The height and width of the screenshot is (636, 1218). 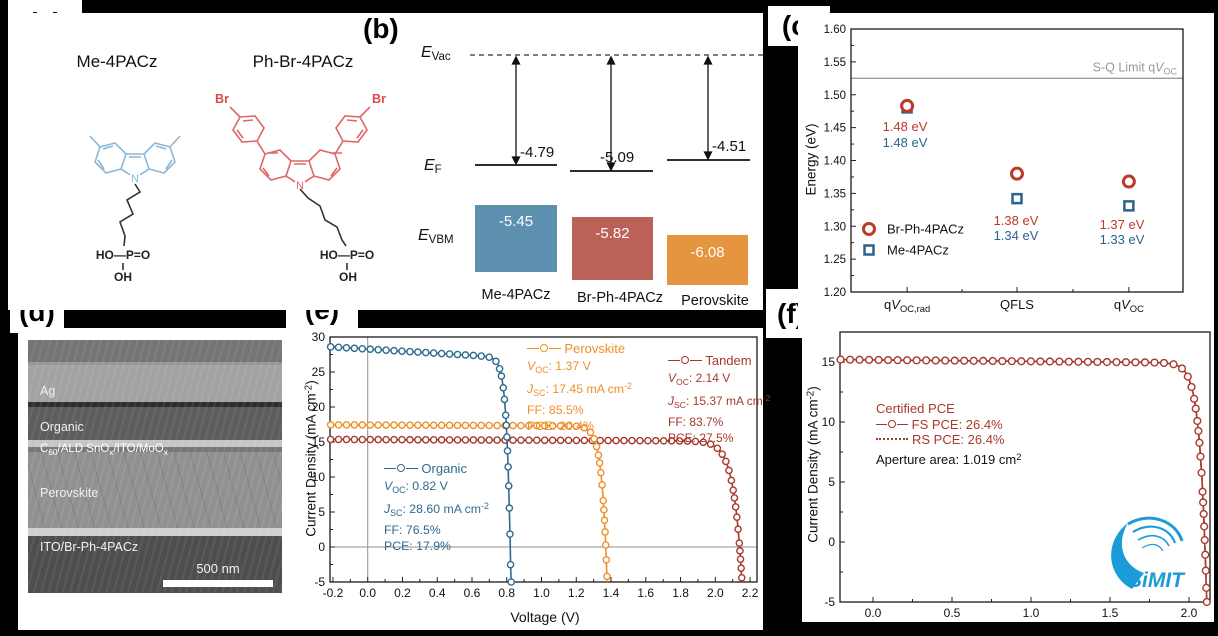 What do you see at coordinates (835, 227) in the screenshot?
I see `svg-text: 1.30` at bounding box center [835, 227].